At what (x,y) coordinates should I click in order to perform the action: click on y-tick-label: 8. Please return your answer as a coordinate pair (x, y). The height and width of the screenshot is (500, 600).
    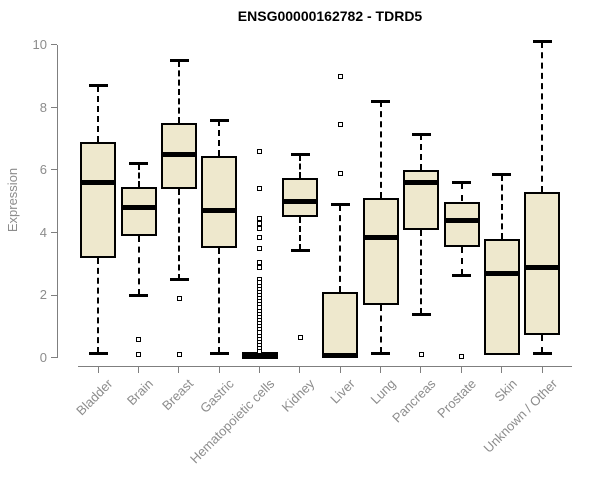
    Looking at the image, I should click on (43, 107).